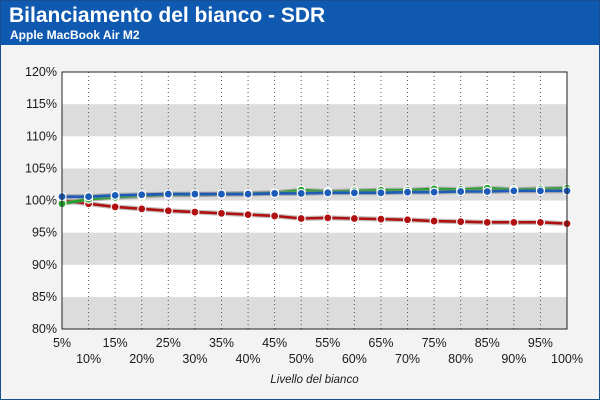 This screenshot has height=400, width=600. Describe the element at coordinates (274, 343) in the screenshot. I see `x-tick-label: 45%` at that location.